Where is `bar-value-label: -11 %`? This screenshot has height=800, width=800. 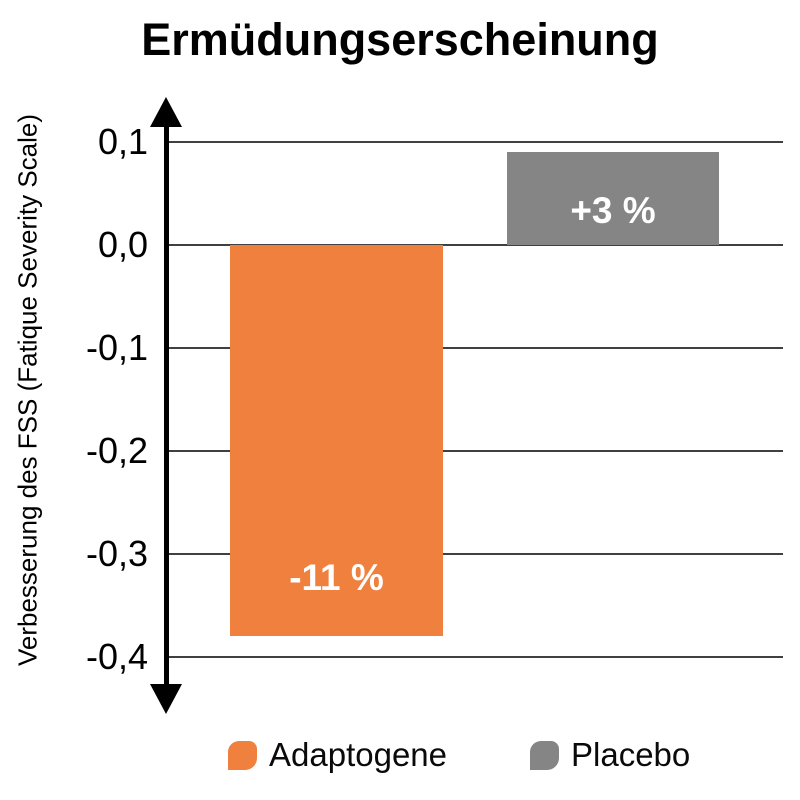
bar-value-label: -11 % is located at coordinates (336, 578).